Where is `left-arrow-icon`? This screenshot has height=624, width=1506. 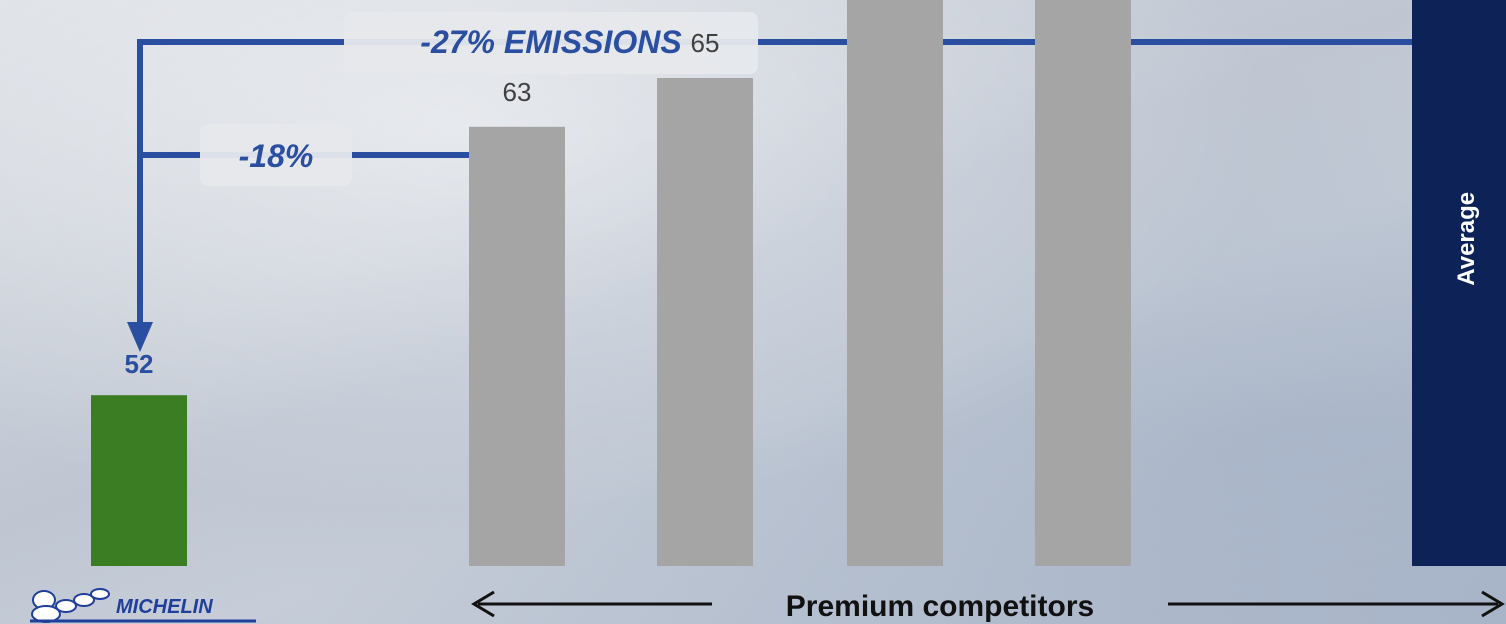 left-arrow-icon is located at coordinates (483, 604).